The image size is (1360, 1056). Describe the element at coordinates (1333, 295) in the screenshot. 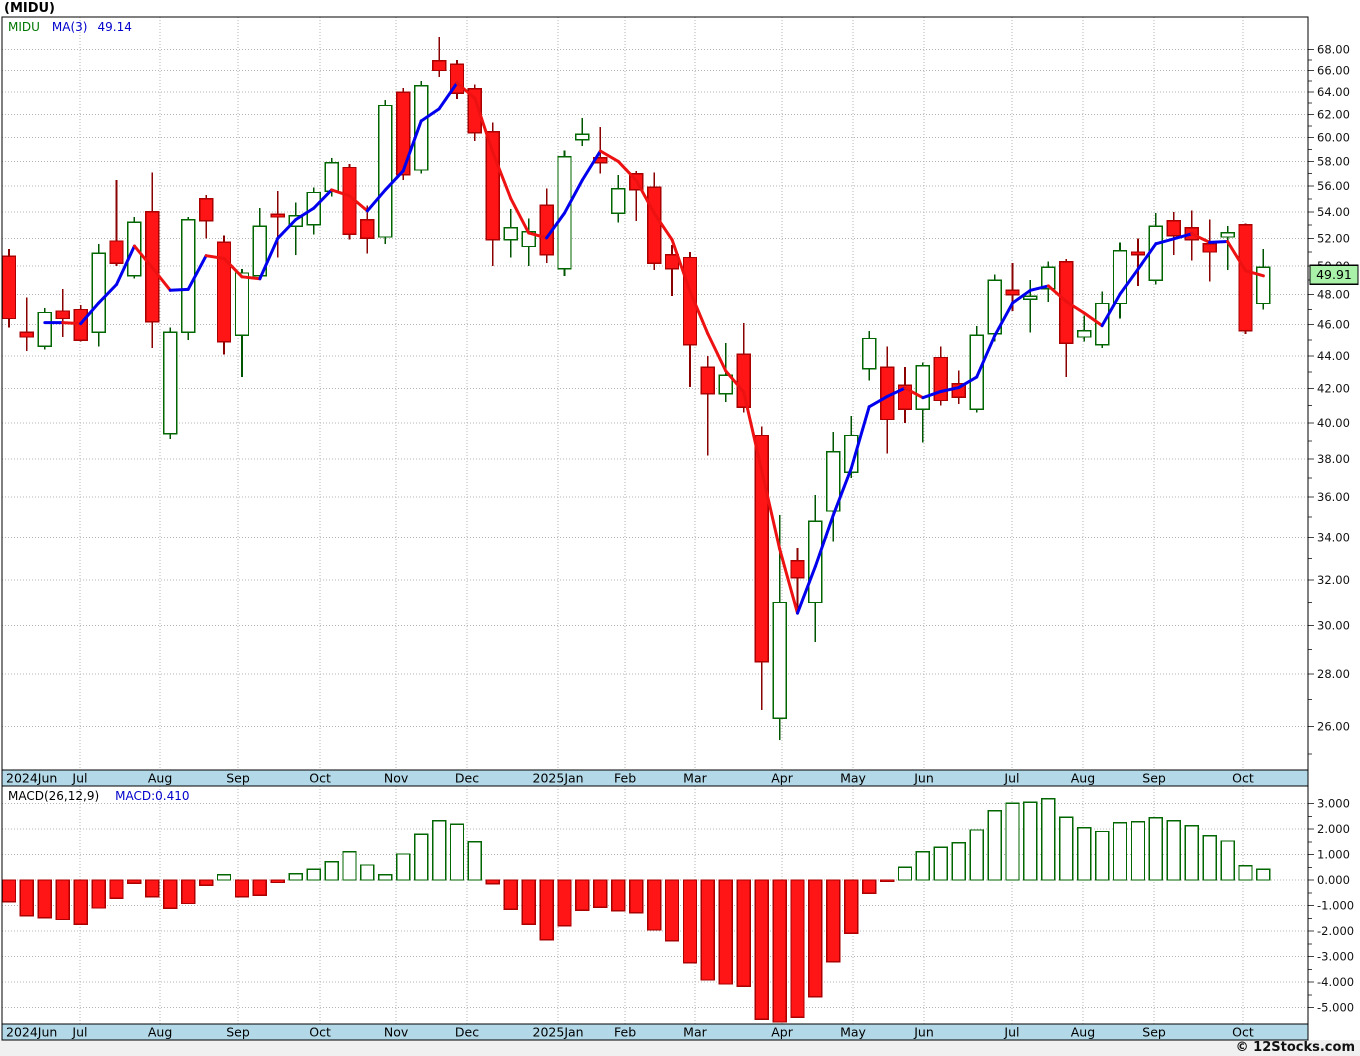

I see `price-tick-label: 48.00` at that location.